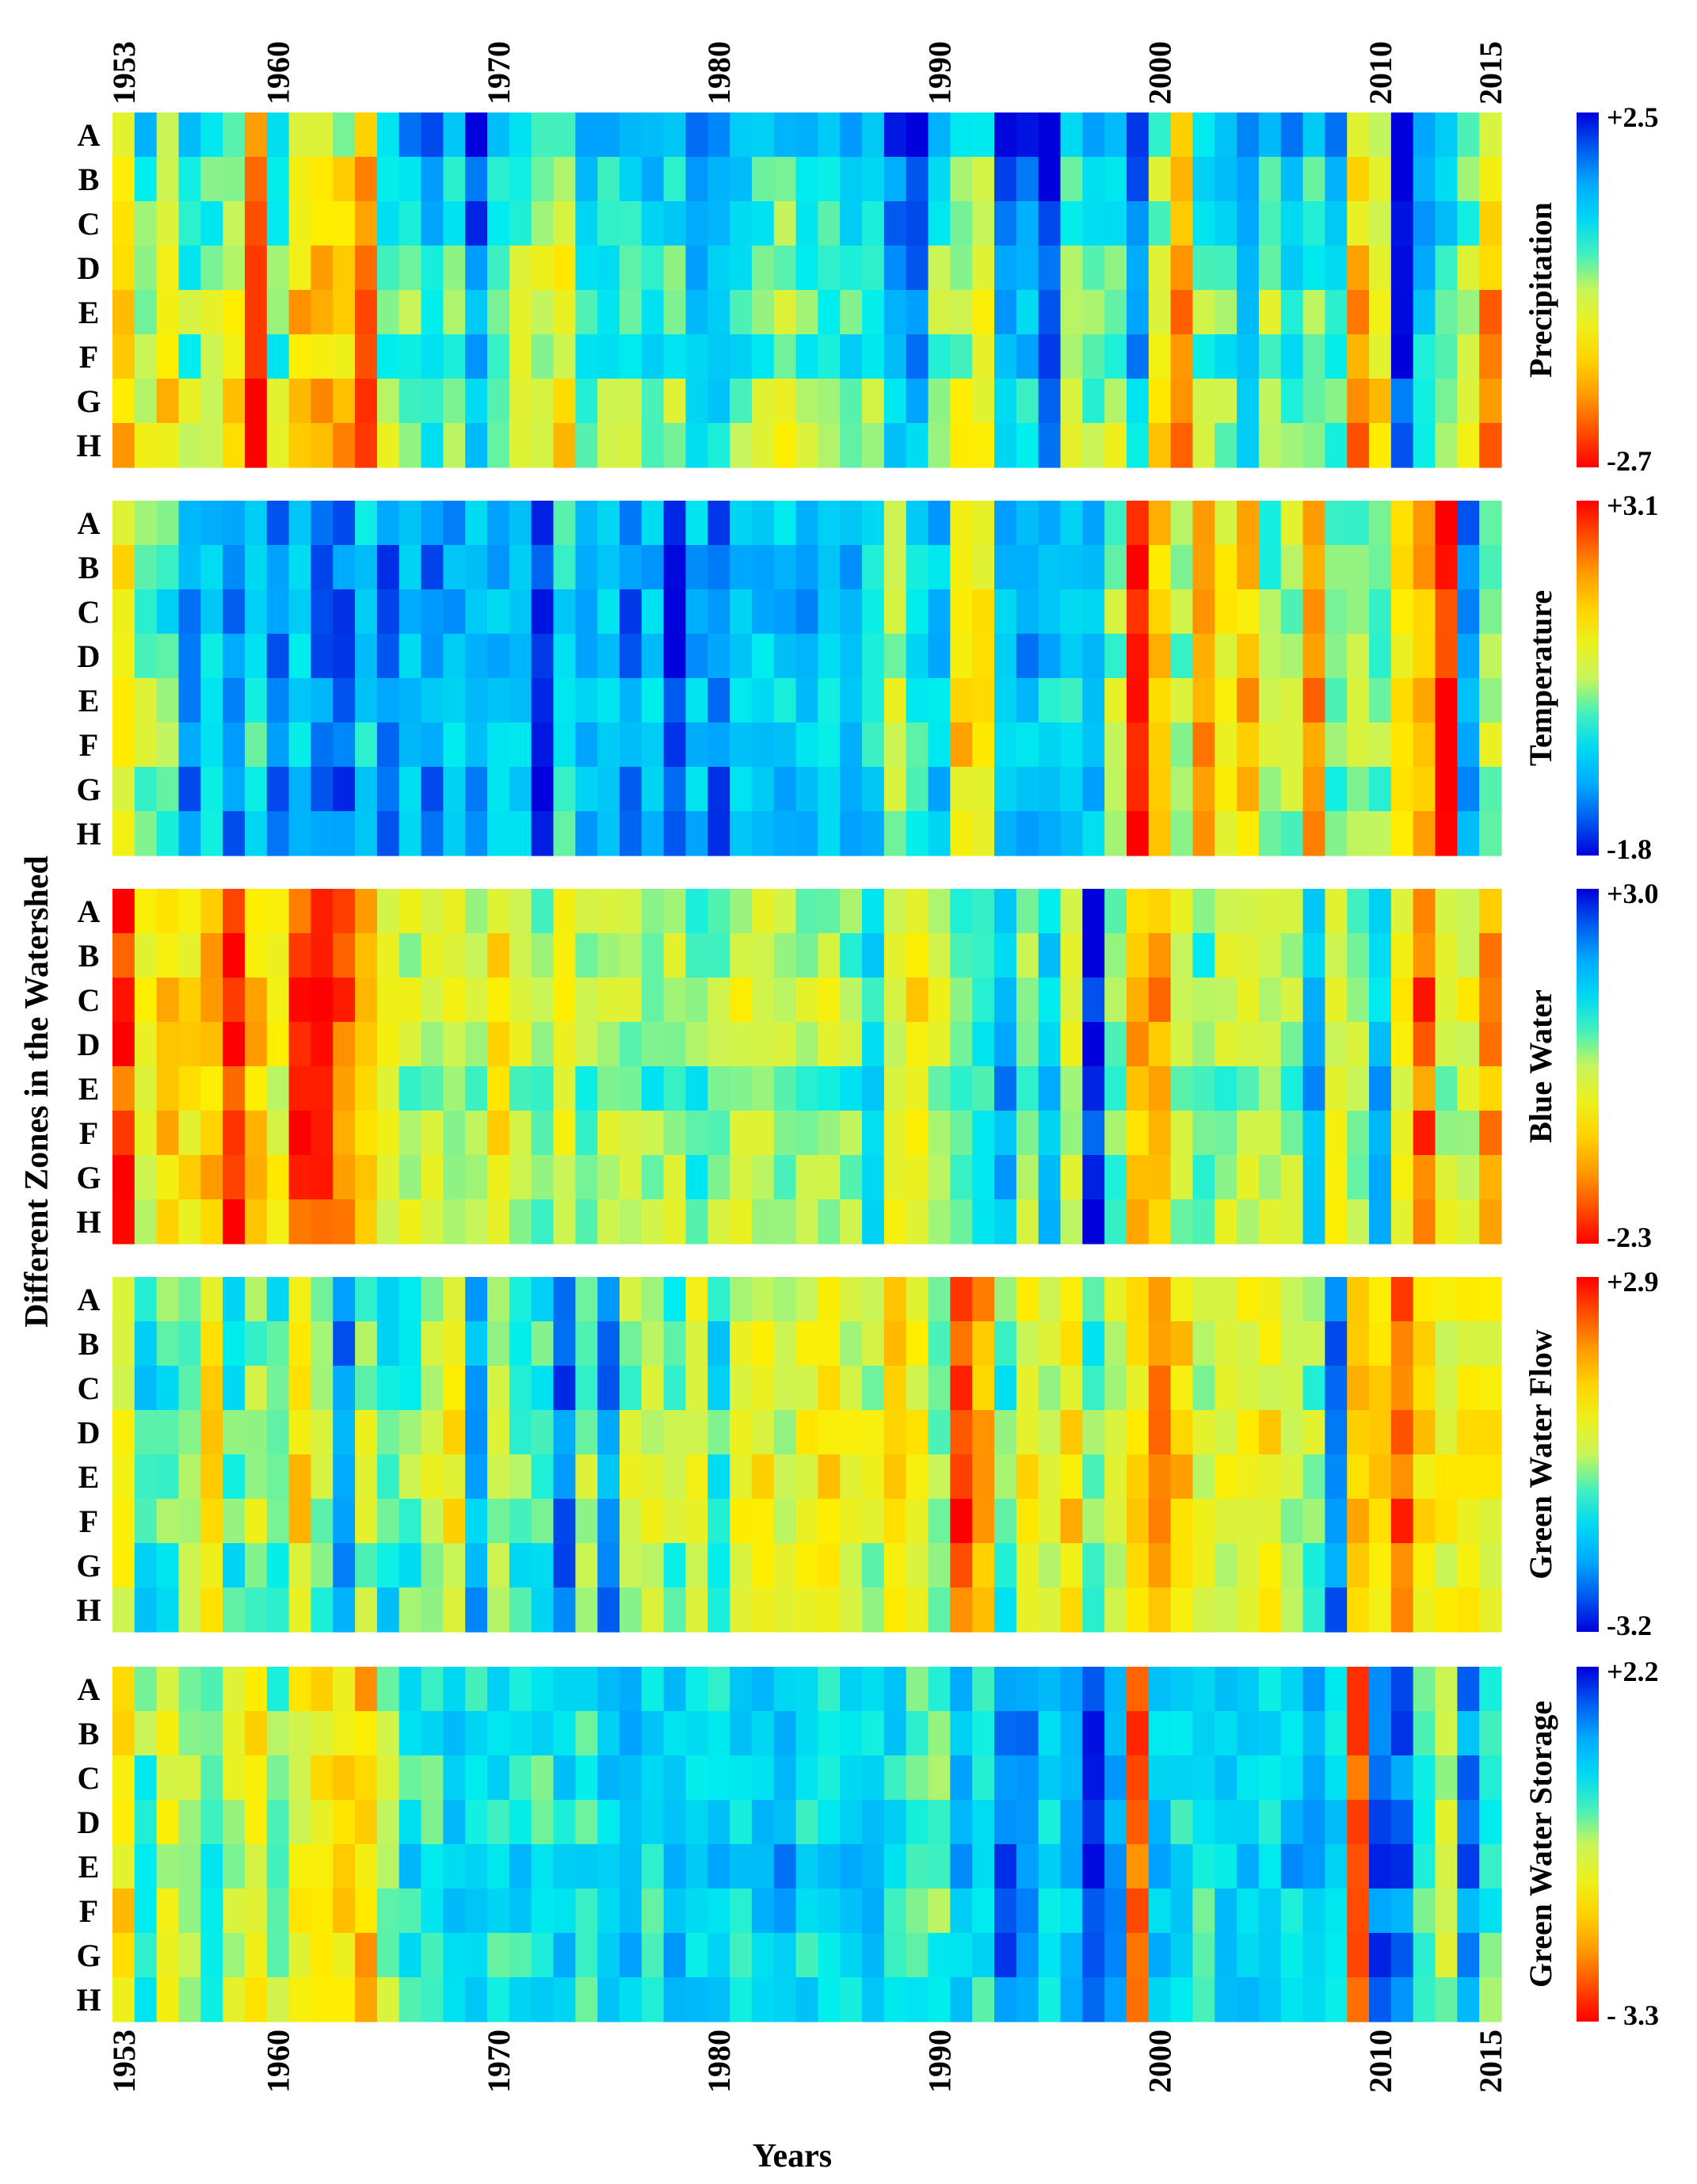  Describe the element at coordinates (1160, 73) in the screenshot. I see `year-tick-2000: 2000` at that location.